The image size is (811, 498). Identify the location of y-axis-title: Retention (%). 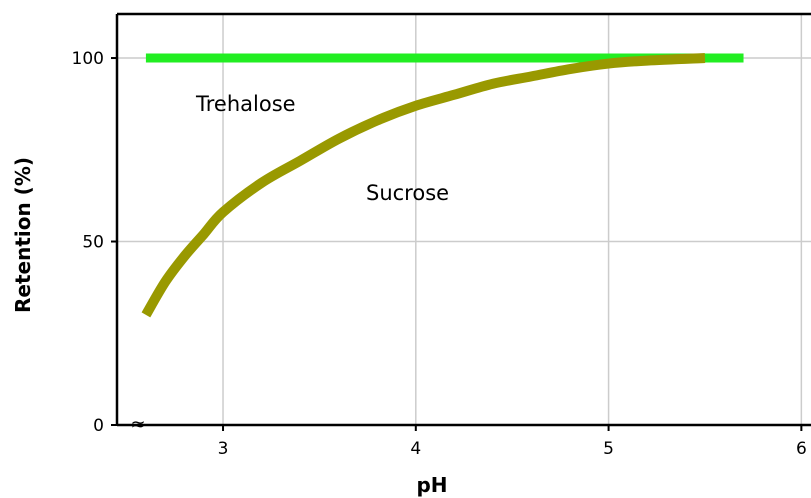
(23, 235).